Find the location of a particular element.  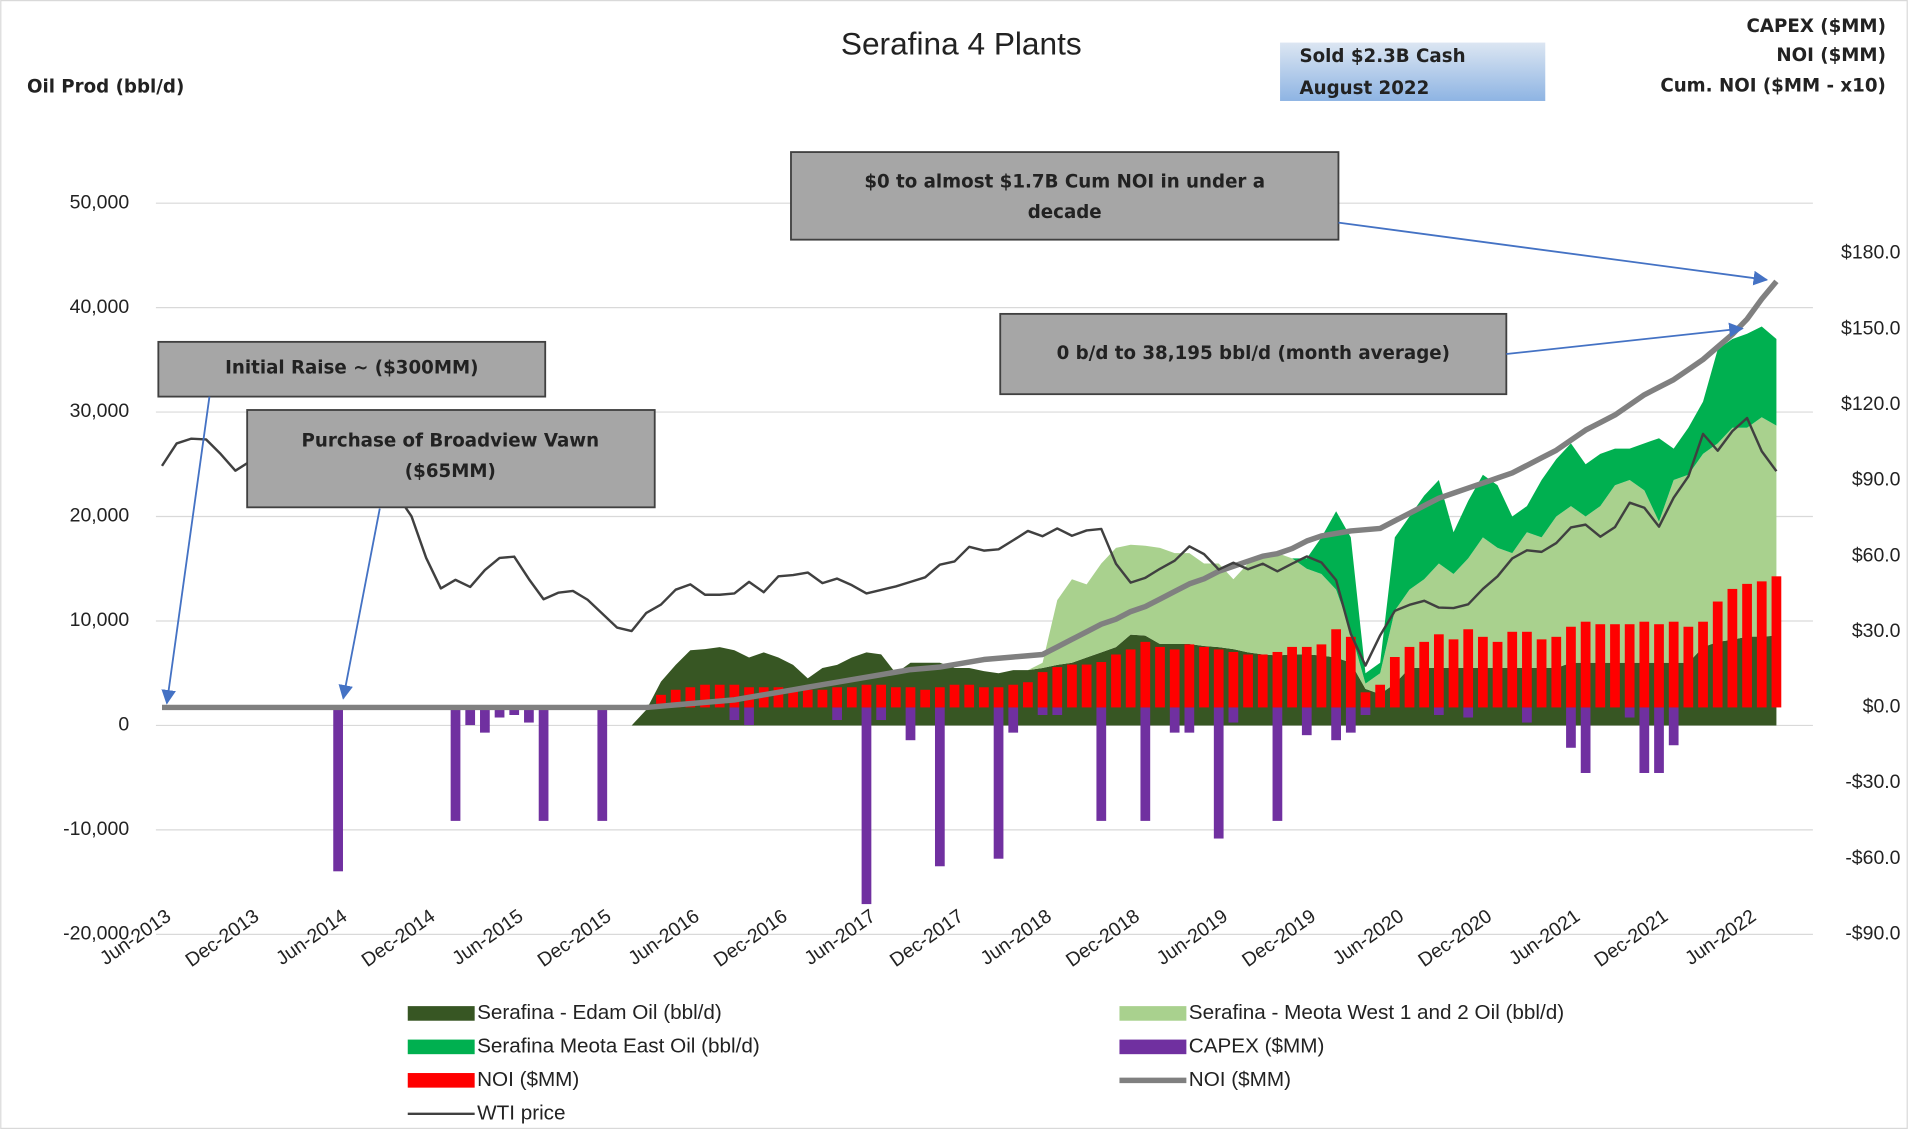

annotation-text: Purchase of Broadview Vawn is located at coordinates (451, 441).